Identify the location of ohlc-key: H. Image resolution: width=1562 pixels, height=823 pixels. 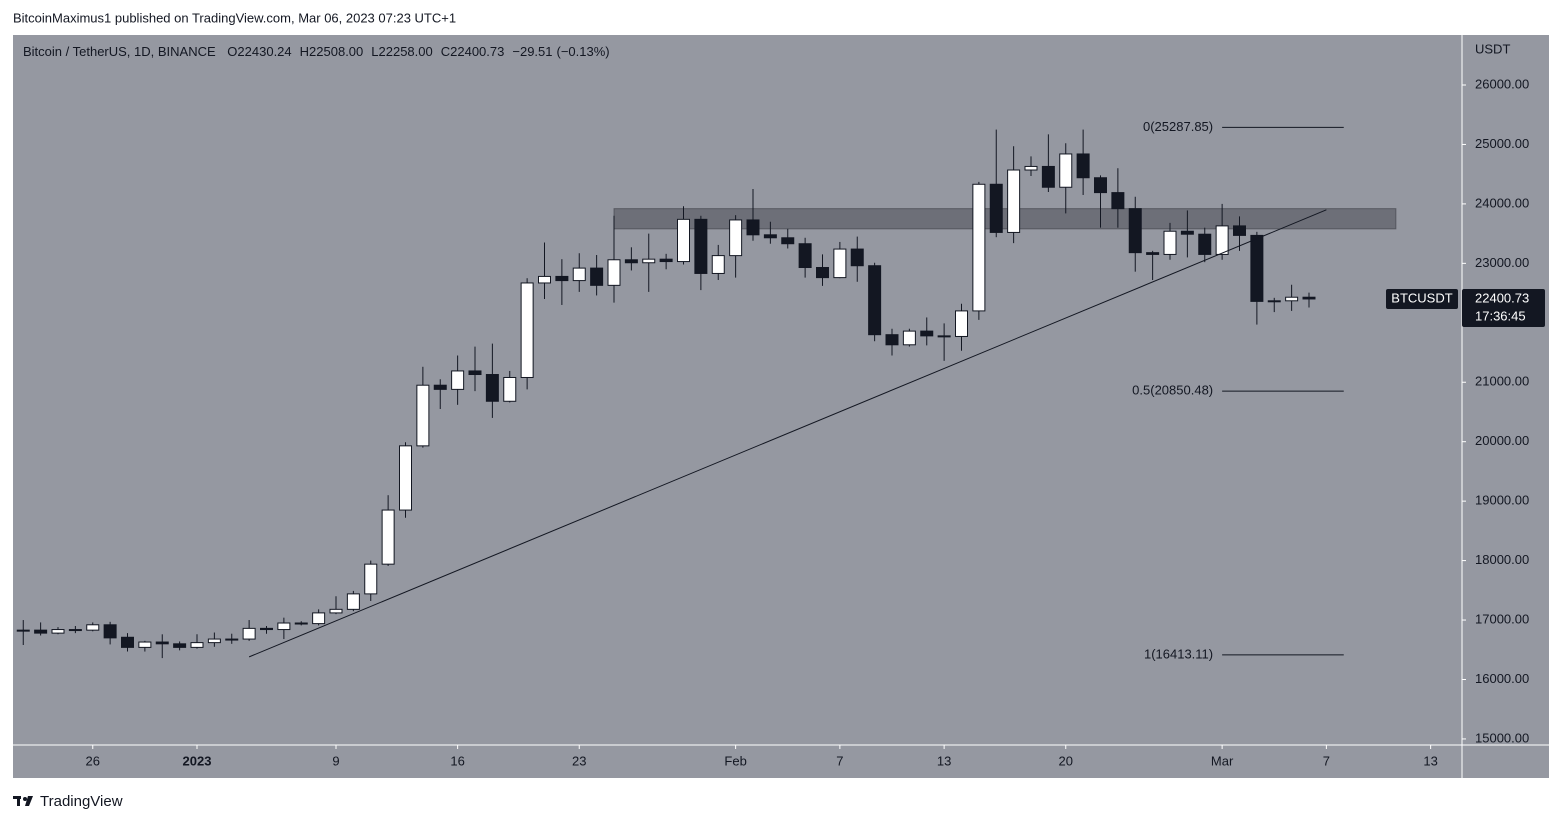
(304, 51).